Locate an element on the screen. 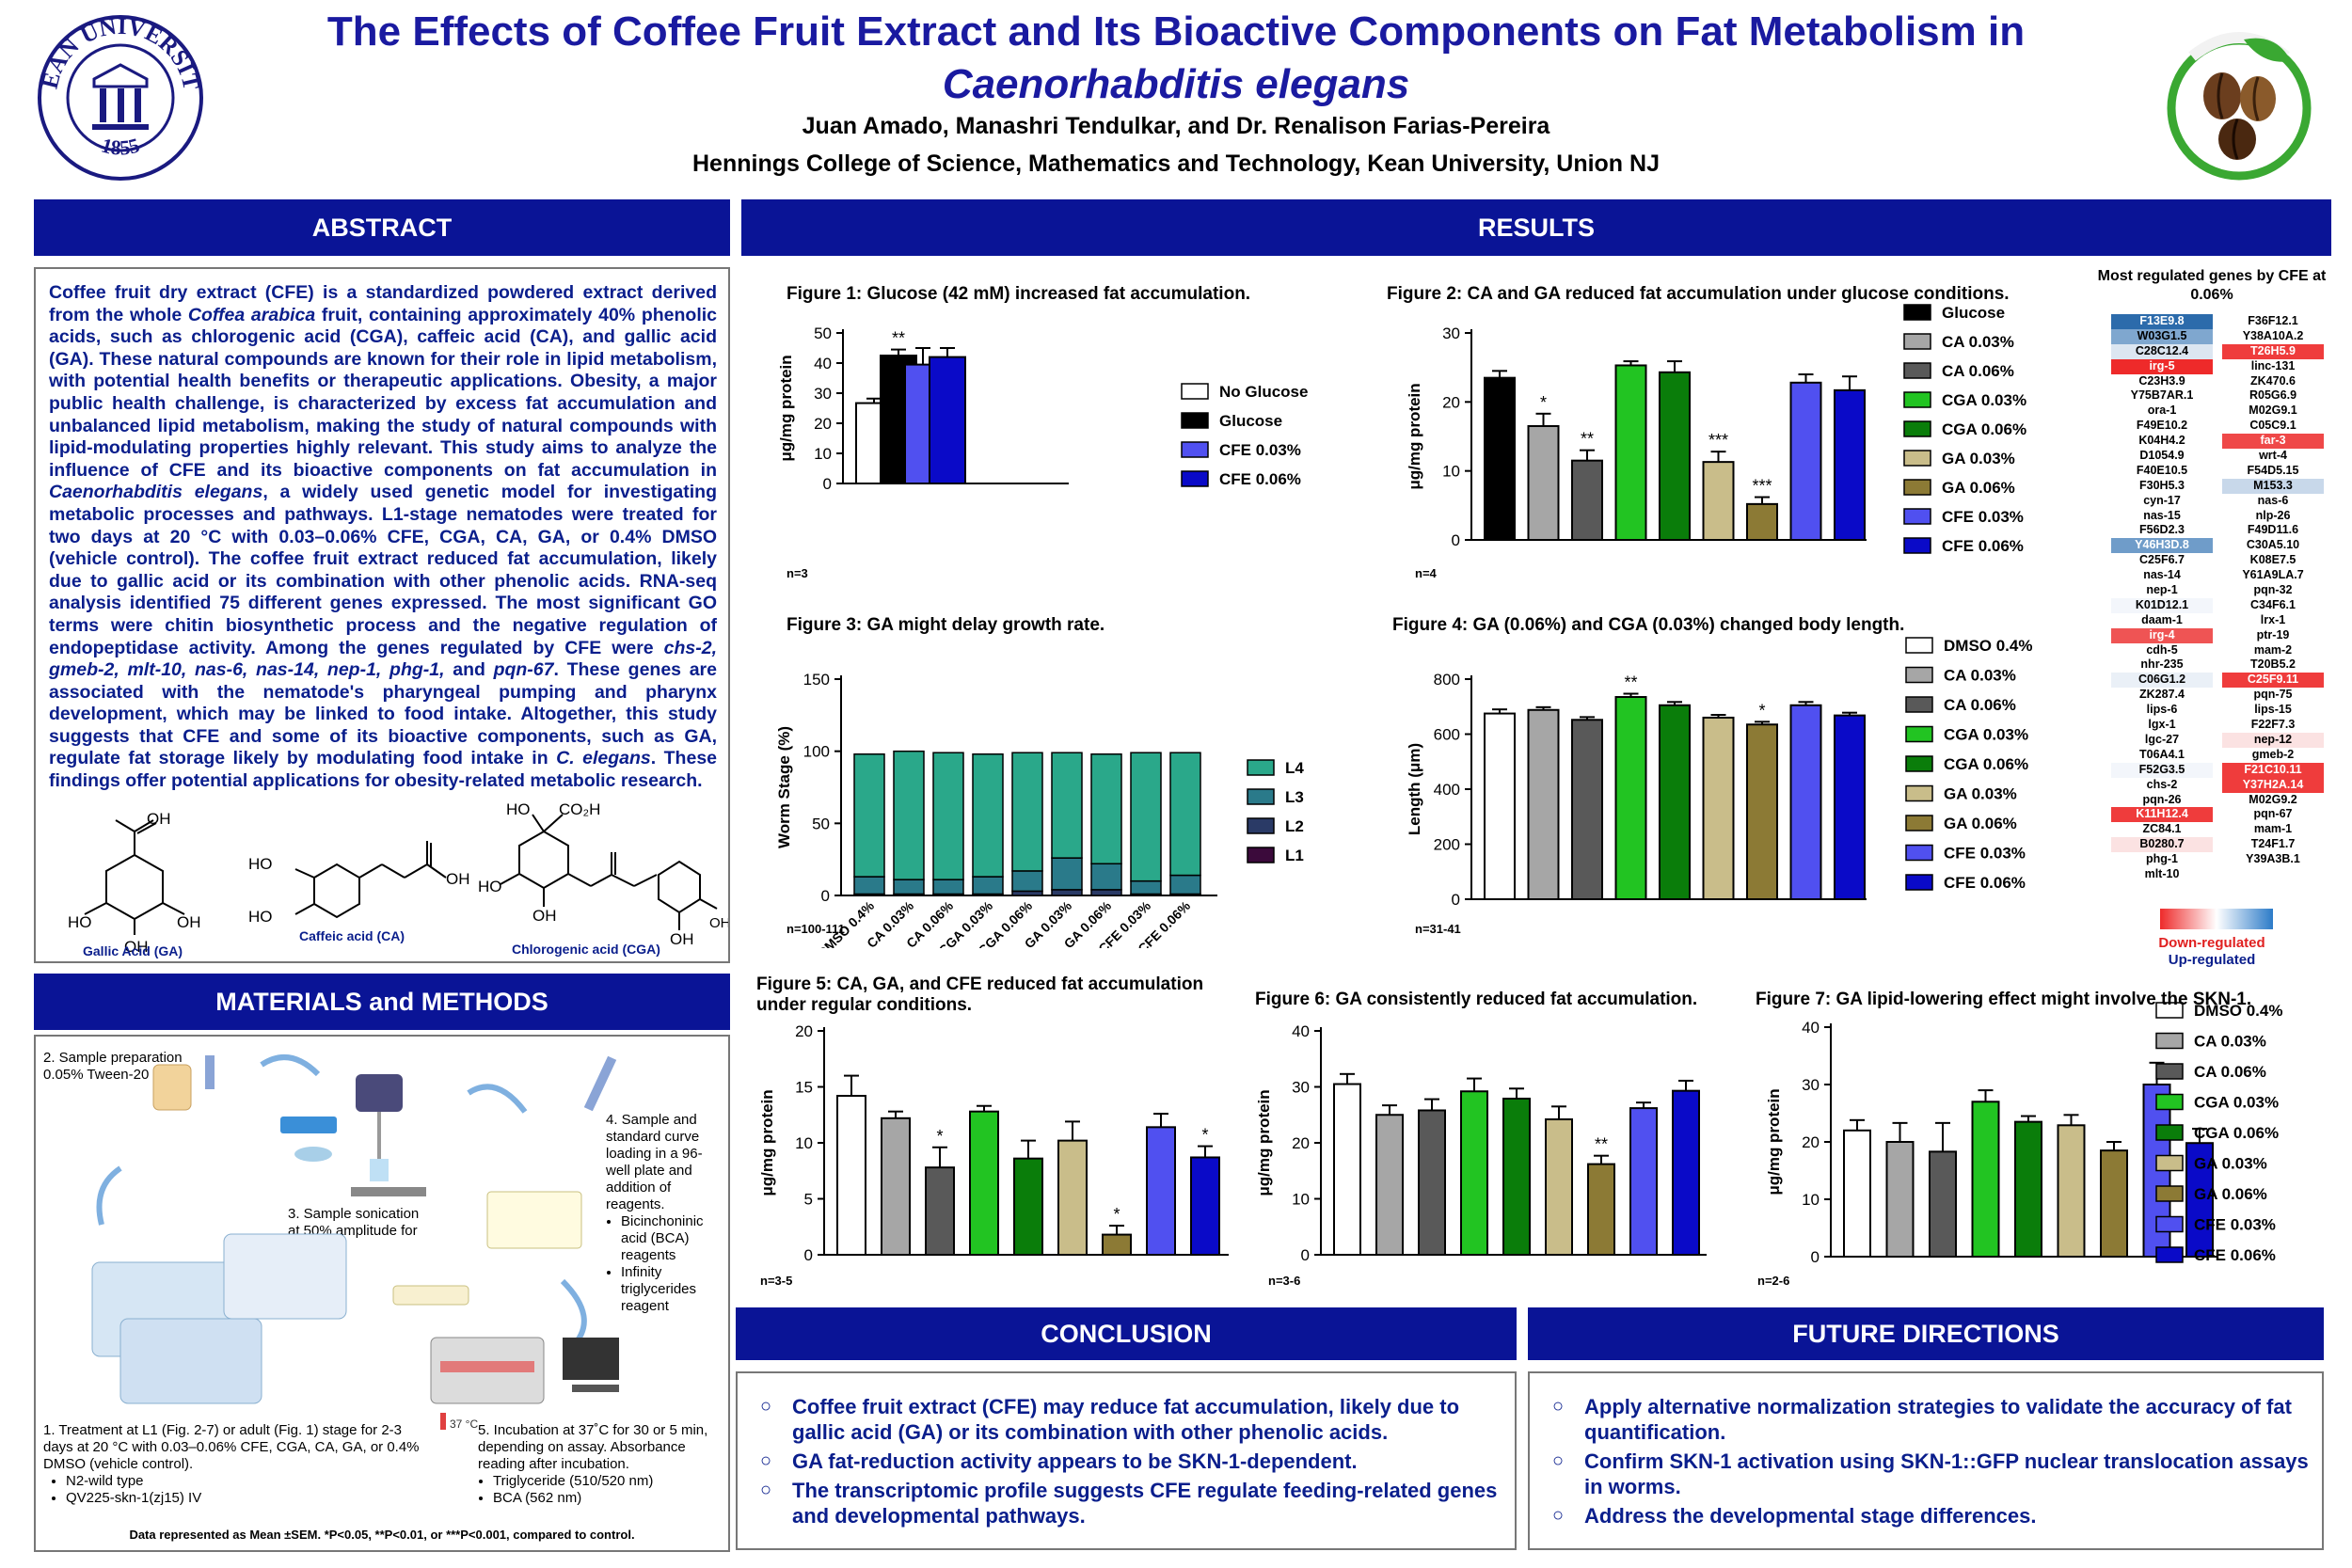 Image resolution: width=2352 pixels, height=1568 pixels. gene-cell: K11H12.4 is located at coordinates (2162, 815).